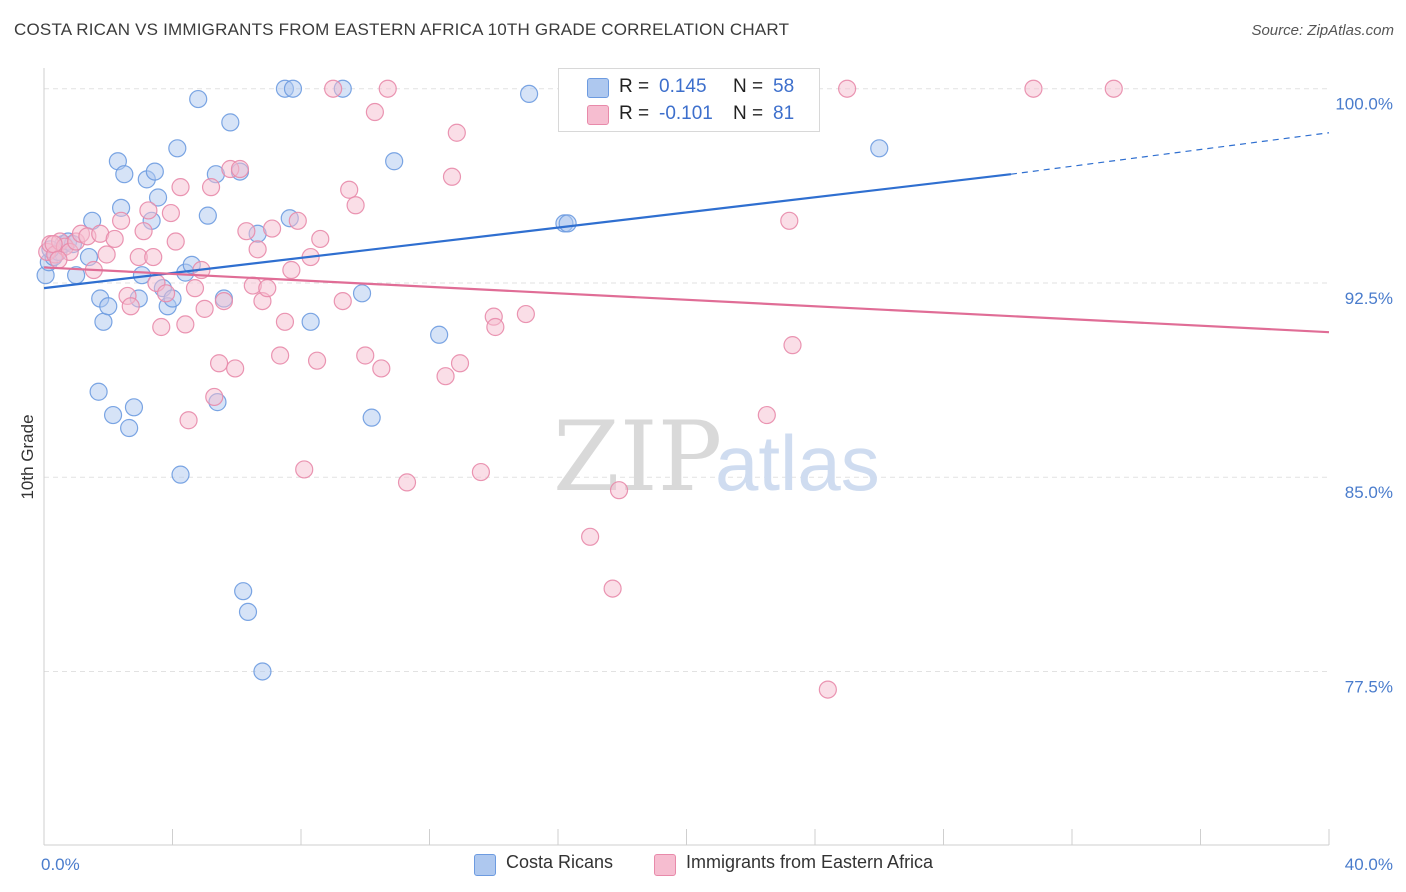 The height and width of the screenshot is (892, 1406). What do you see at coordinates (560, 862) in the screenshot?
I see `bottom-legend-label: Costa Ricans` at bounding box center [560, 862].